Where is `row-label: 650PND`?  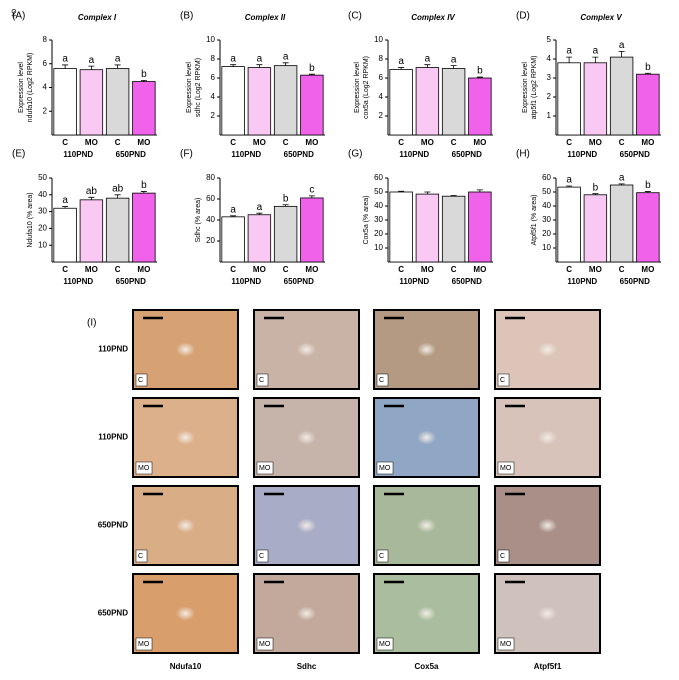 row-label: 650PND is located at coordinates (113, 525).